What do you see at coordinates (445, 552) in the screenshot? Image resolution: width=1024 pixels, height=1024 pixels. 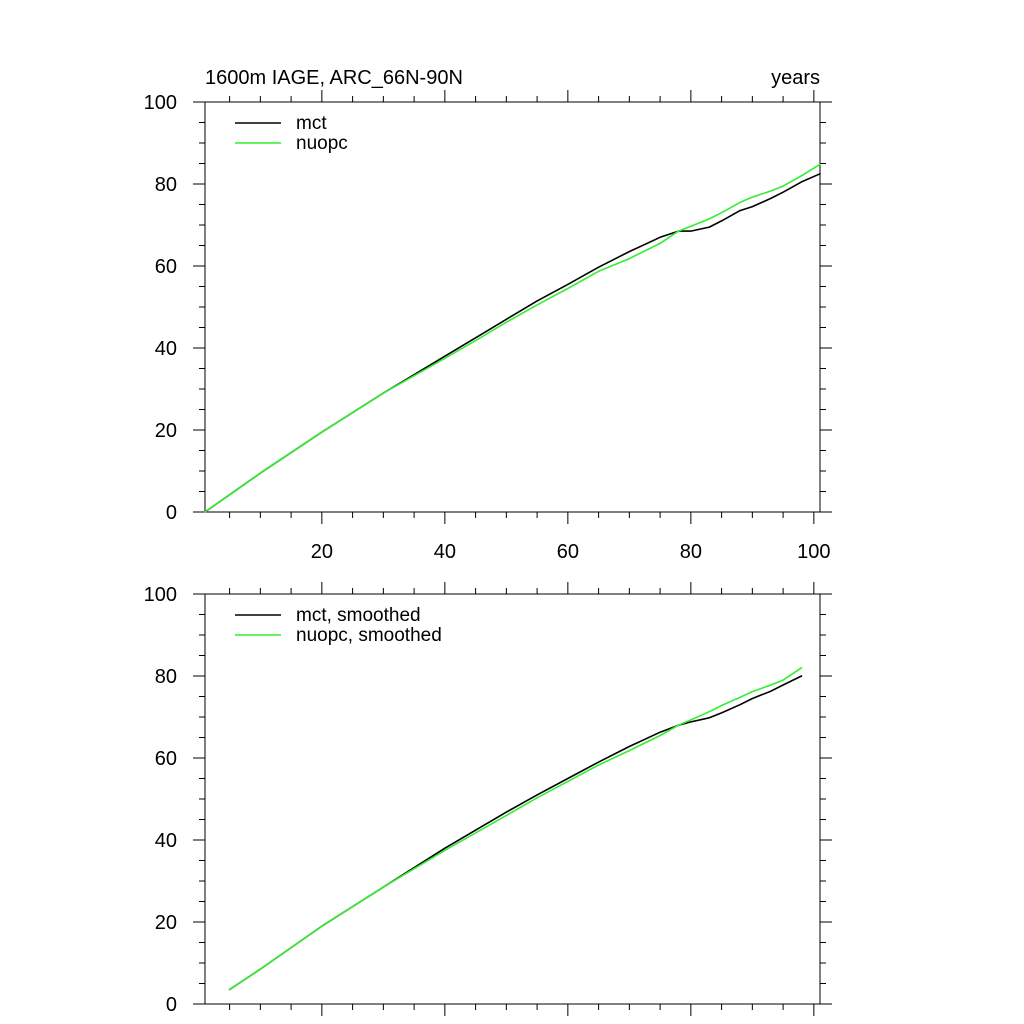 I see `x-tick-label: 40` at bounding box center [445, 552].